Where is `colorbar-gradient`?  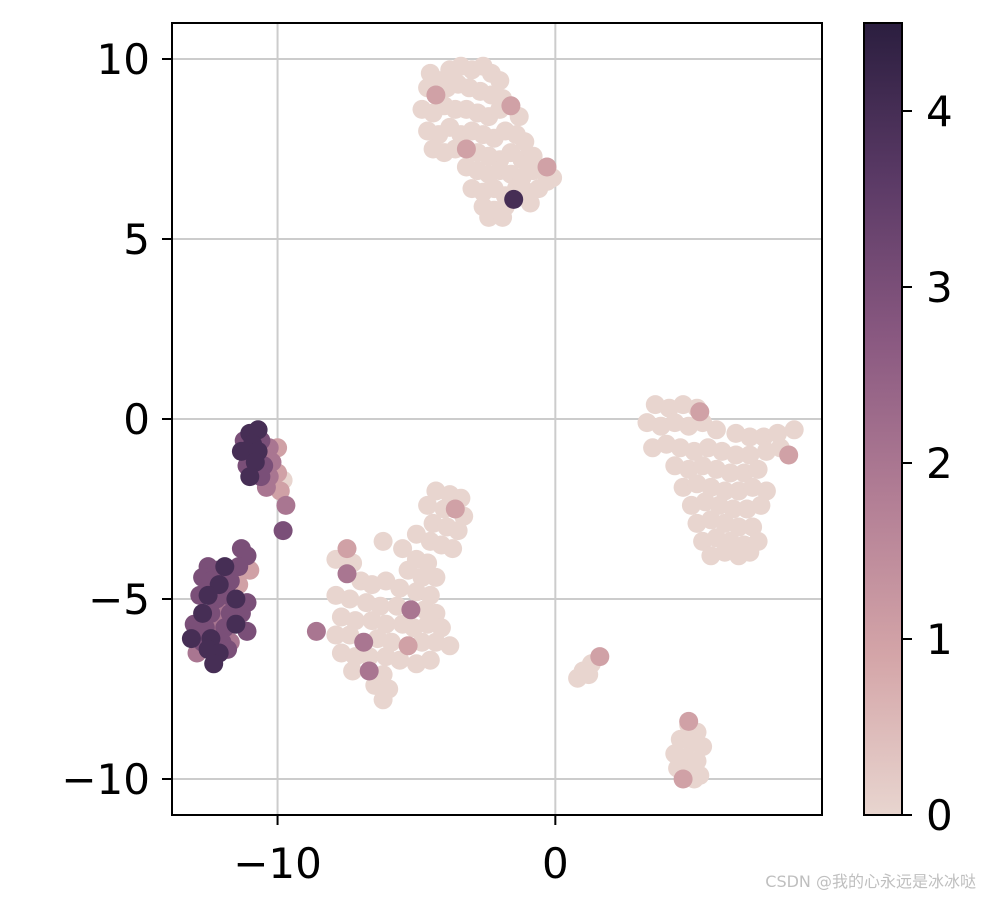
colorbar-gradient is located at coordinates (883, 419).